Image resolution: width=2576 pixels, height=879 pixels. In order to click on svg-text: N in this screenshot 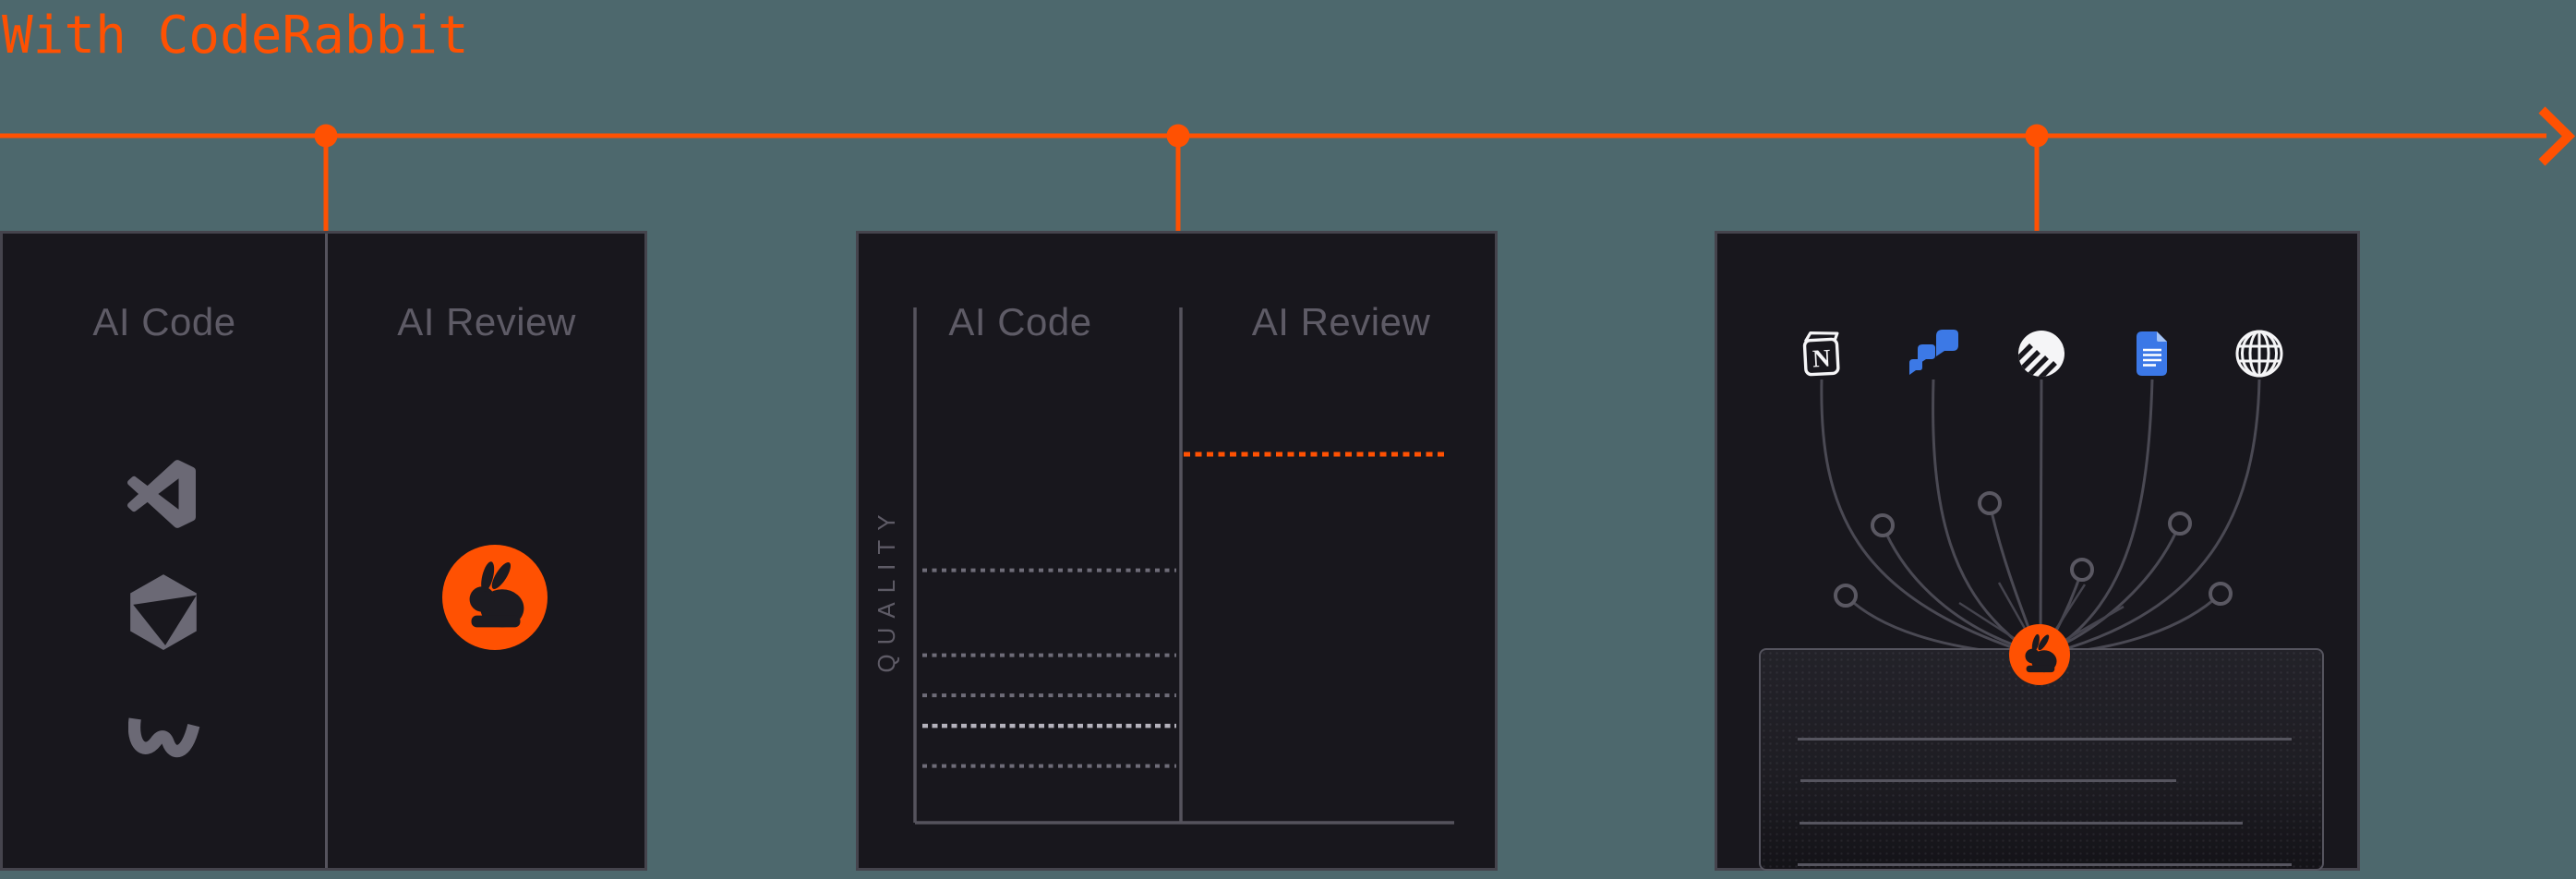, I will do `click(1822, 358)`.